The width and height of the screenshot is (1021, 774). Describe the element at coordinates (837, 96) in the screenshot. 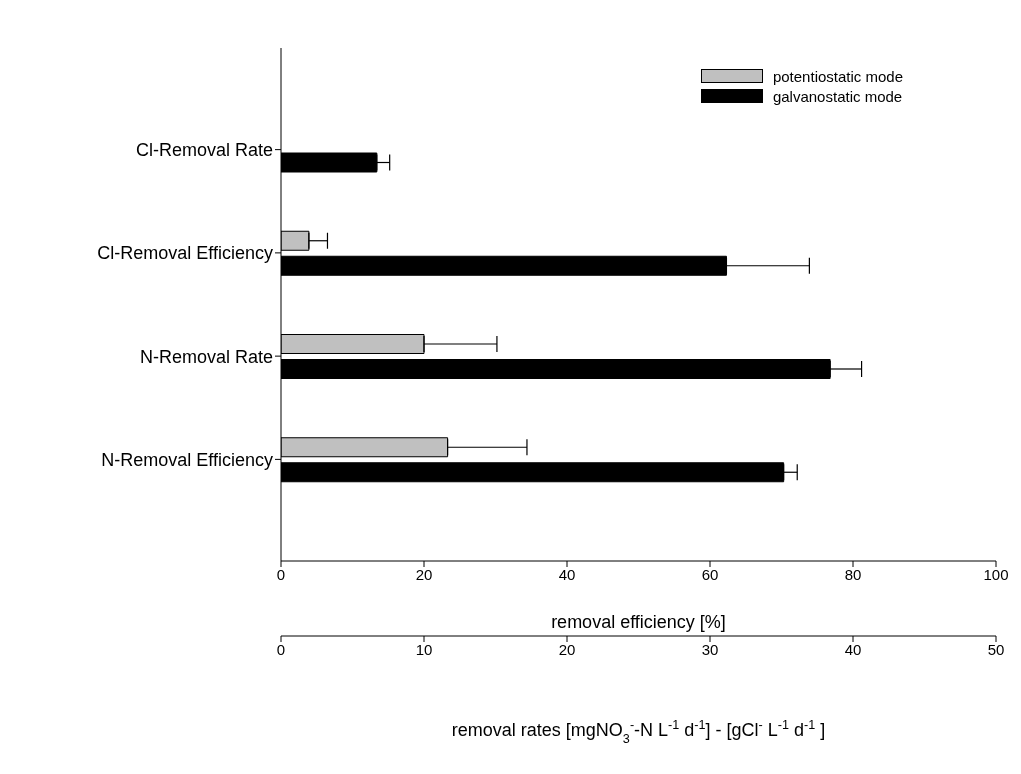

I see `legend-label: galvanostatic mode` at that location.